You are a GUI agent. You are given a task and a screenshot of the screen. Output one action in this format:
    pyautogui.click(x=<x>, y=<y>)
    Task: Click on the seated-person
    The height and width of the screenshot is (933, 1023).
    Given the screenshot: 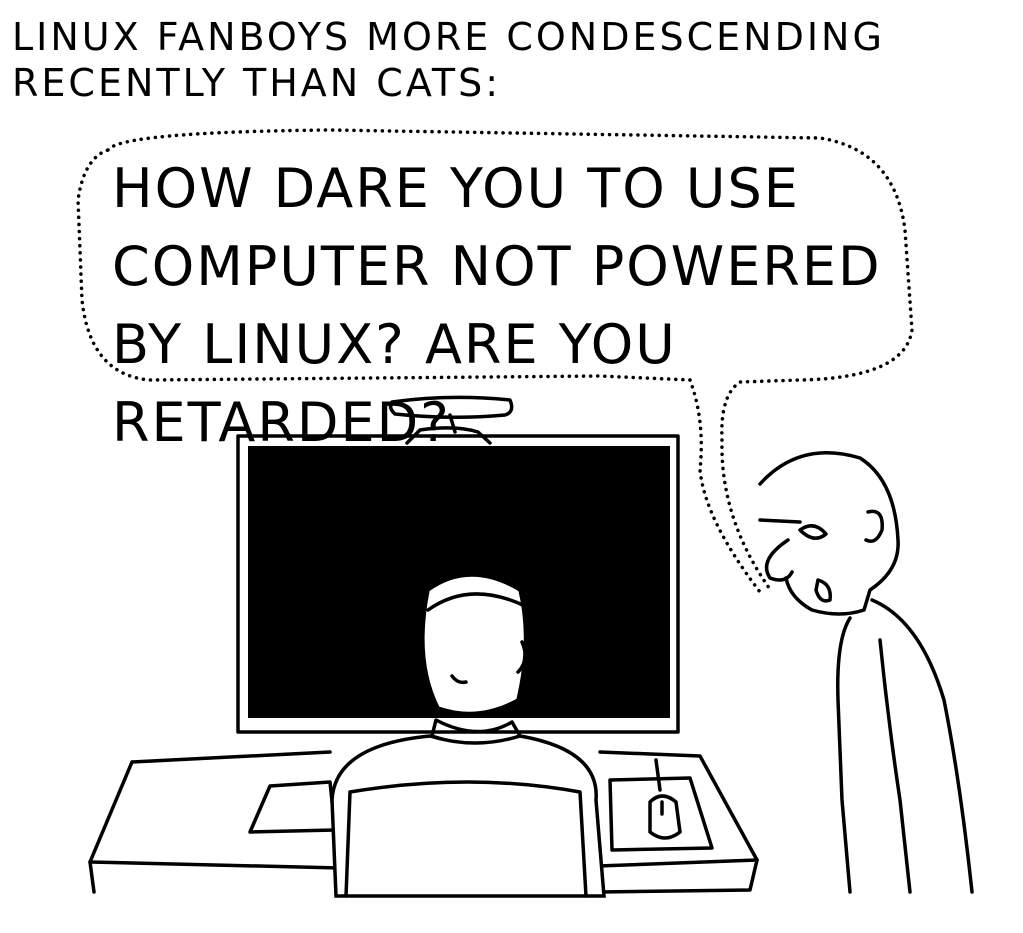 What is the action you would take?
    pyautogui.click(x=468, y=735)
    